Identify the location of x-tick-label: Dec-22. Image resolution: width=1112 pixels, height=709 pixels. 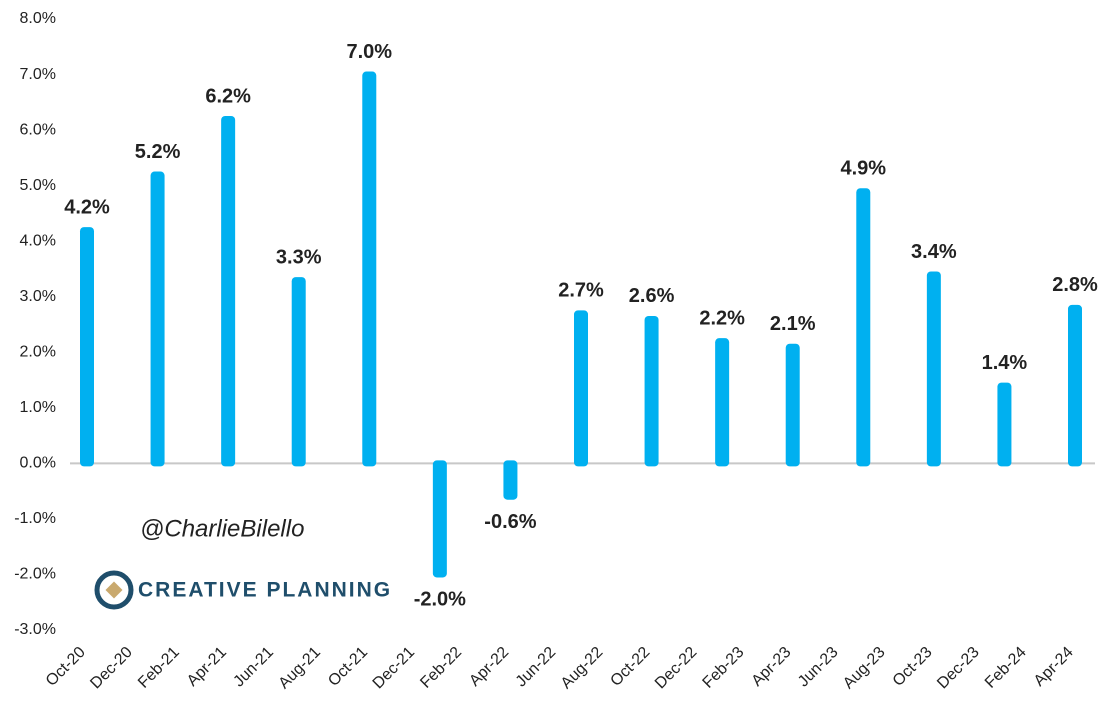
(676, 668).